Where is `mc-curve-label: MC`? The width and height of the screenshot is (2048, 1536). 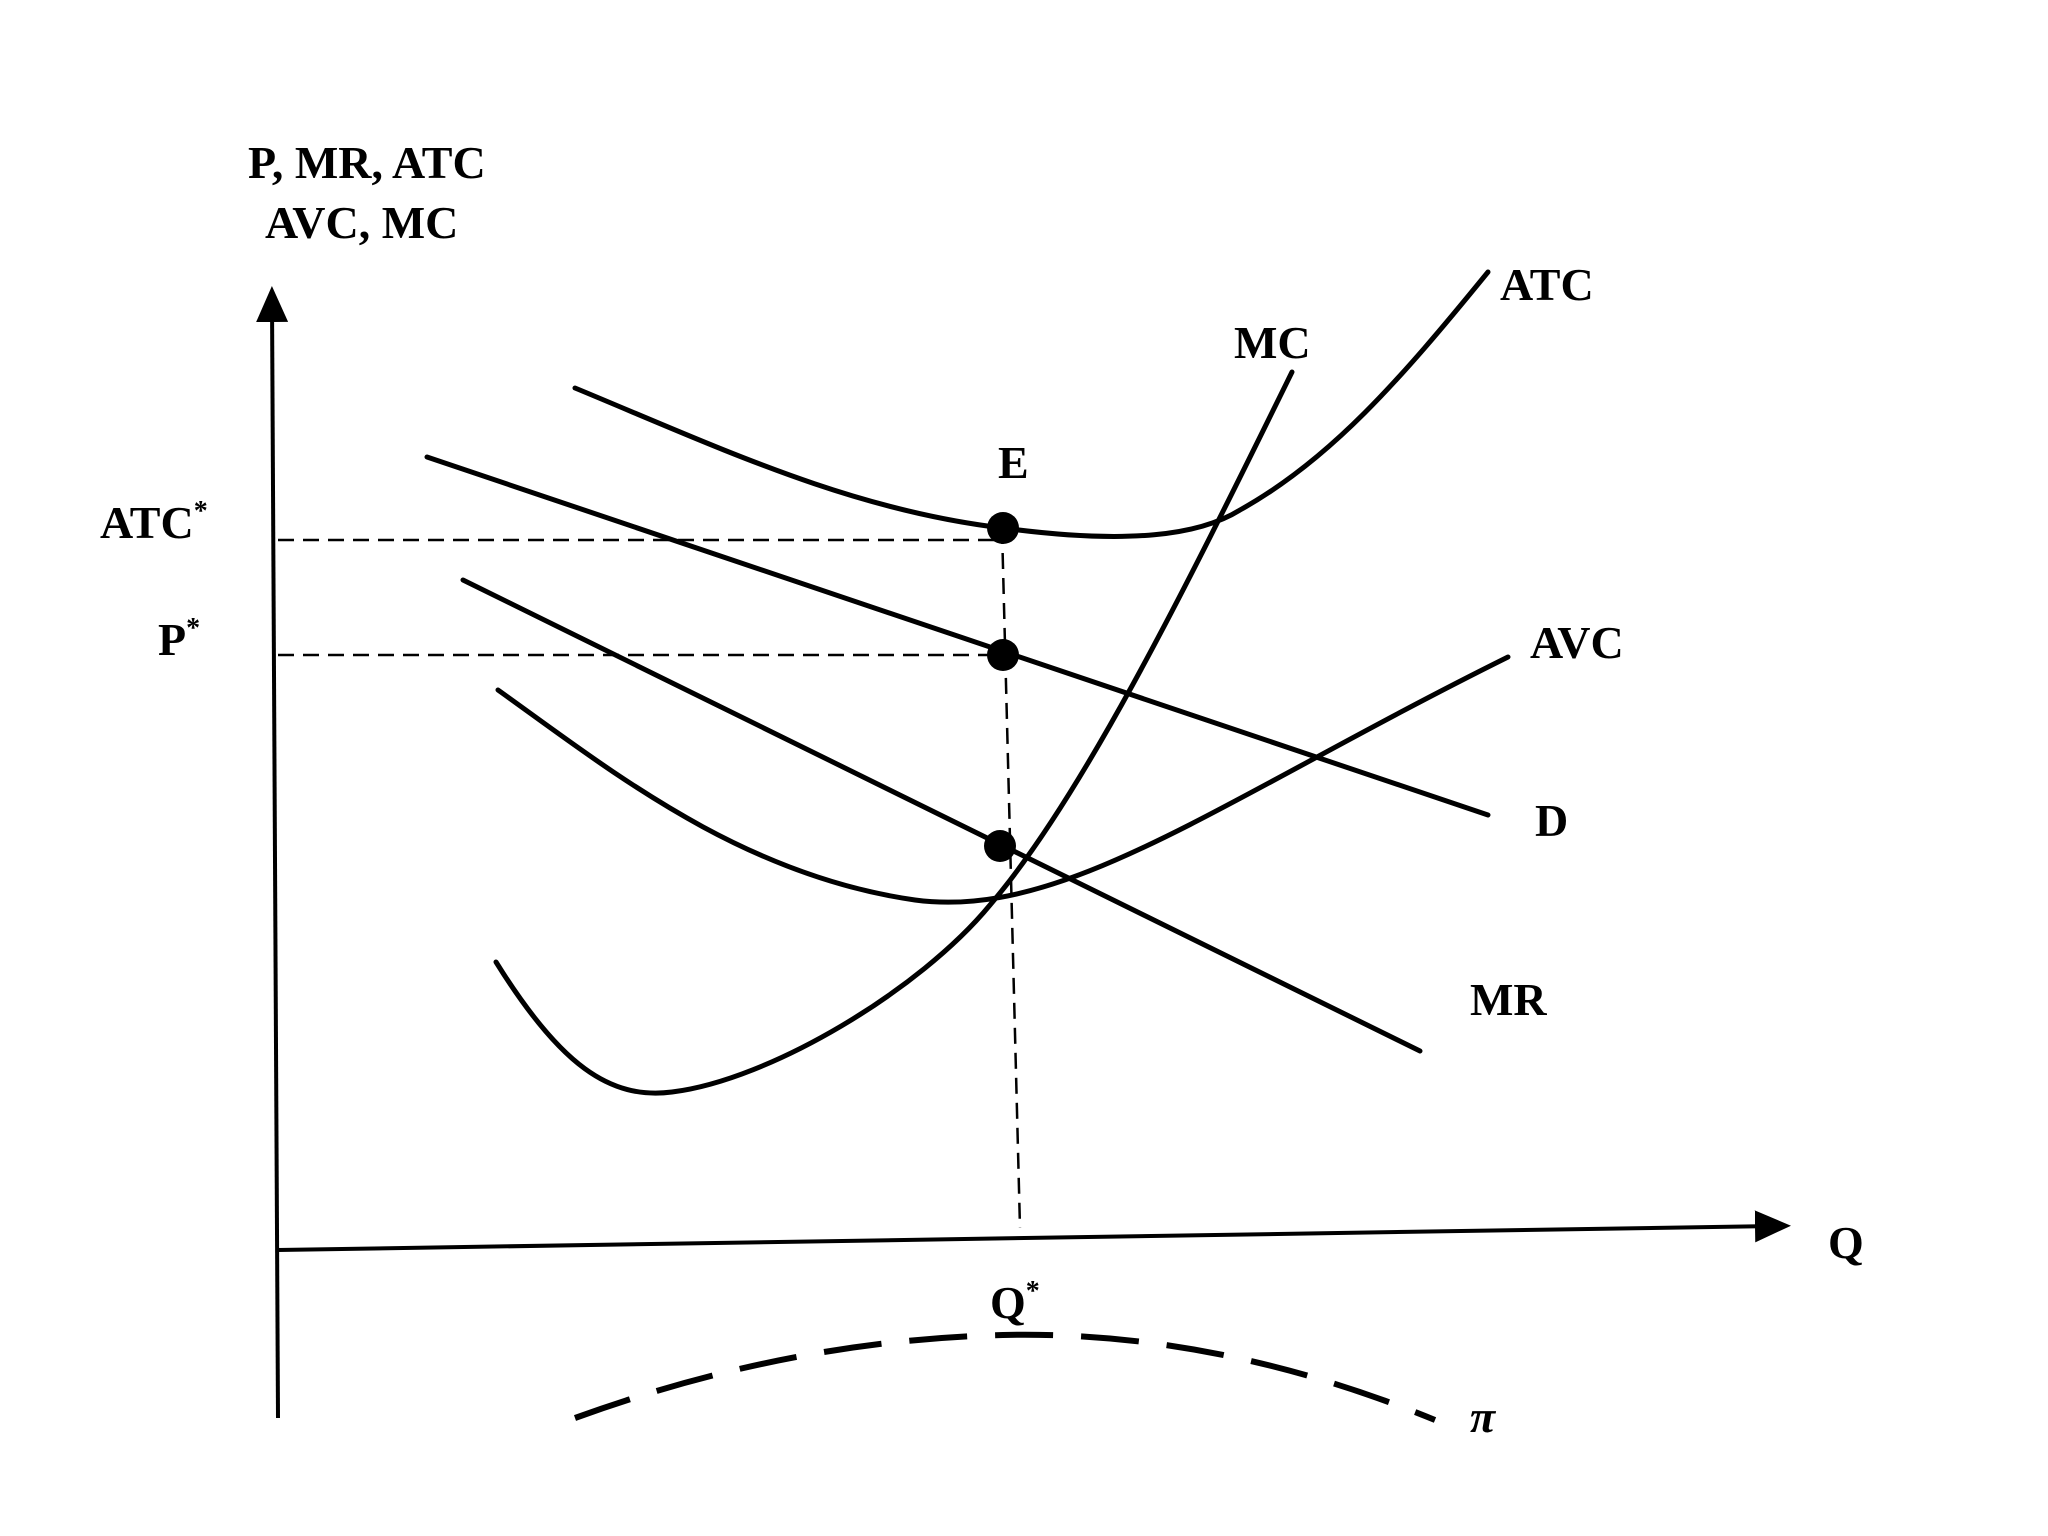 mc-curve-label: MC is located at coordinates (1272, 342).